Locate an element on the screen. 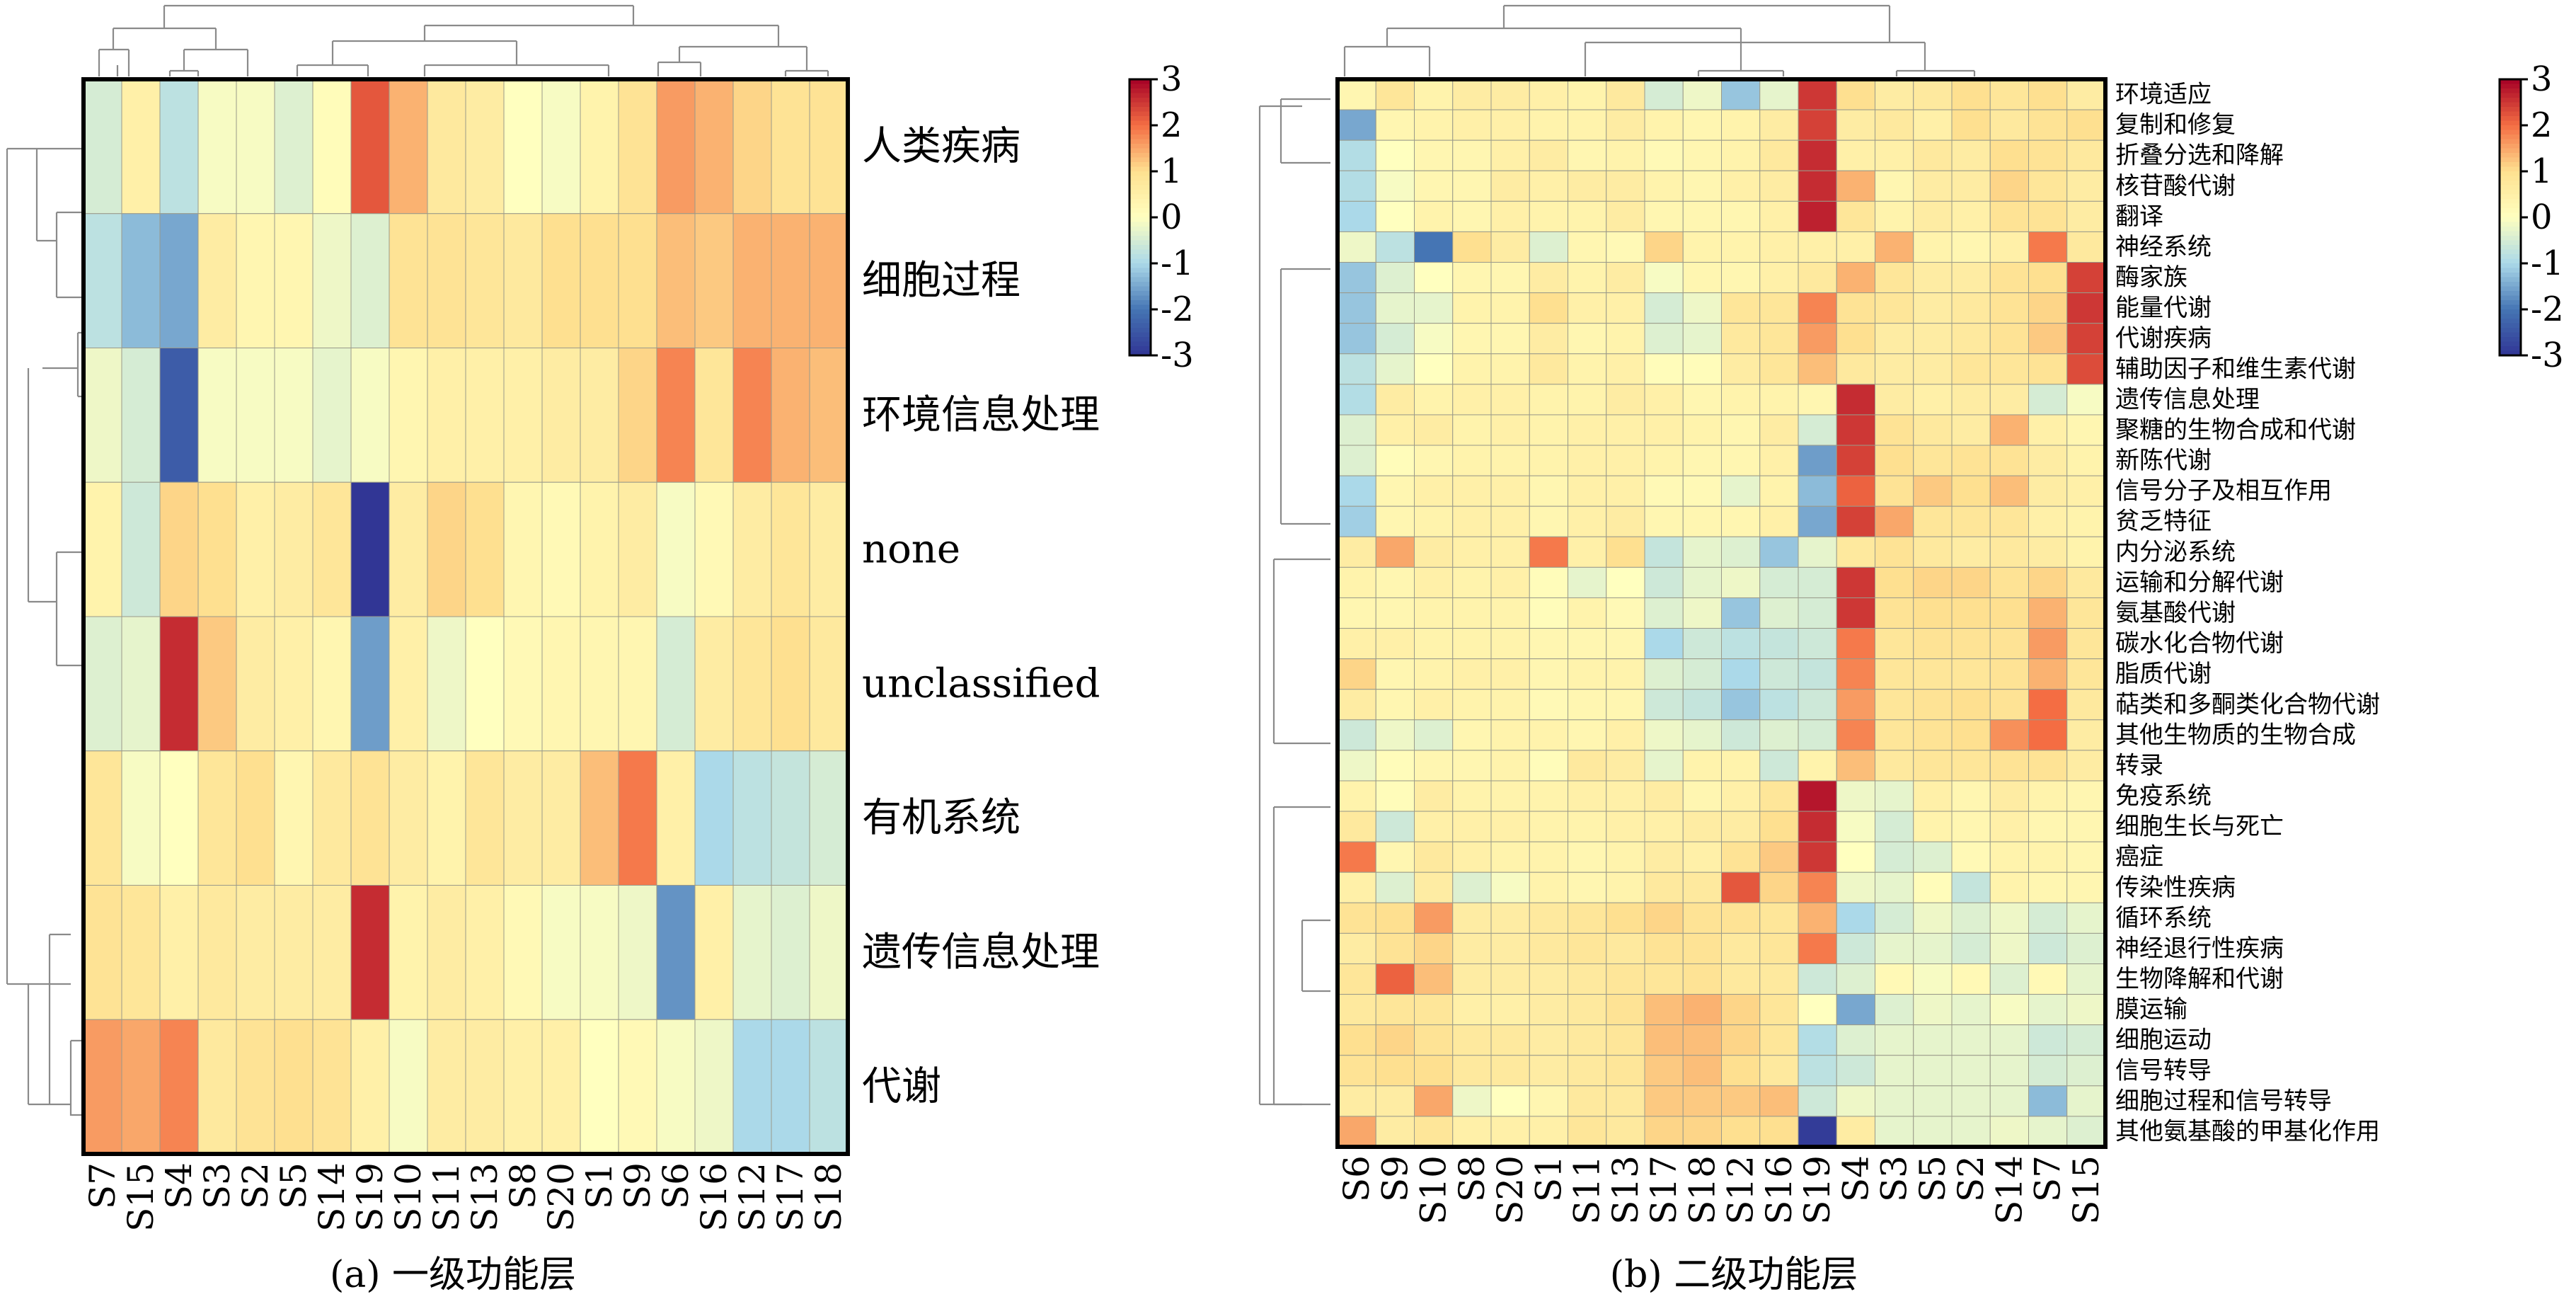 This screenshot has height=1304, width=2576. panel-a-caption: (a) 一级功能层 is located at coordinates (453, 1275).